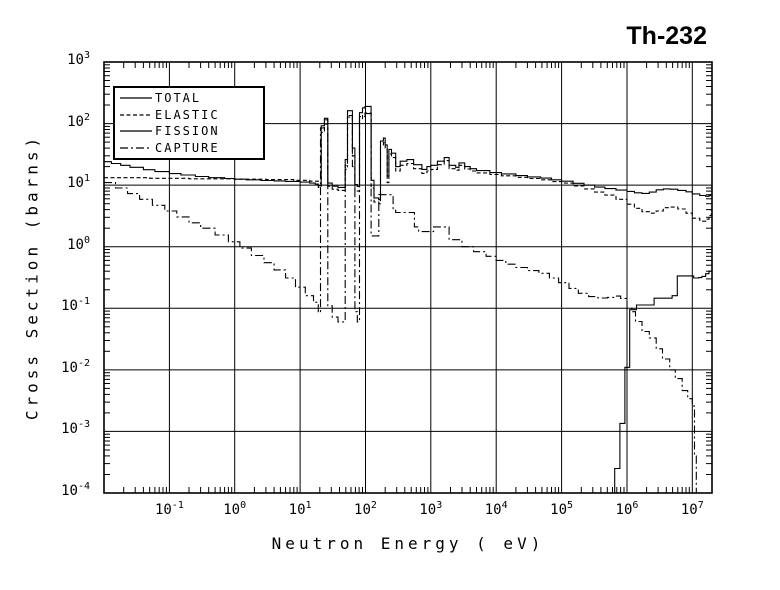 The height and width of the screenshot is (590, 780). I want to click on y-tick-label: 10⁻¹, so click(75, 305).